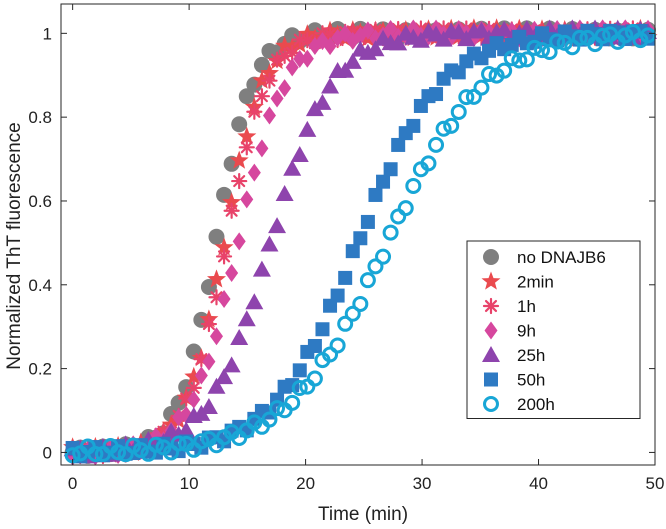  What do you see at coordinates (40, 117) in the screenshot?
I see `y-tick-label: 0.8` at bounding box center [40, 117].